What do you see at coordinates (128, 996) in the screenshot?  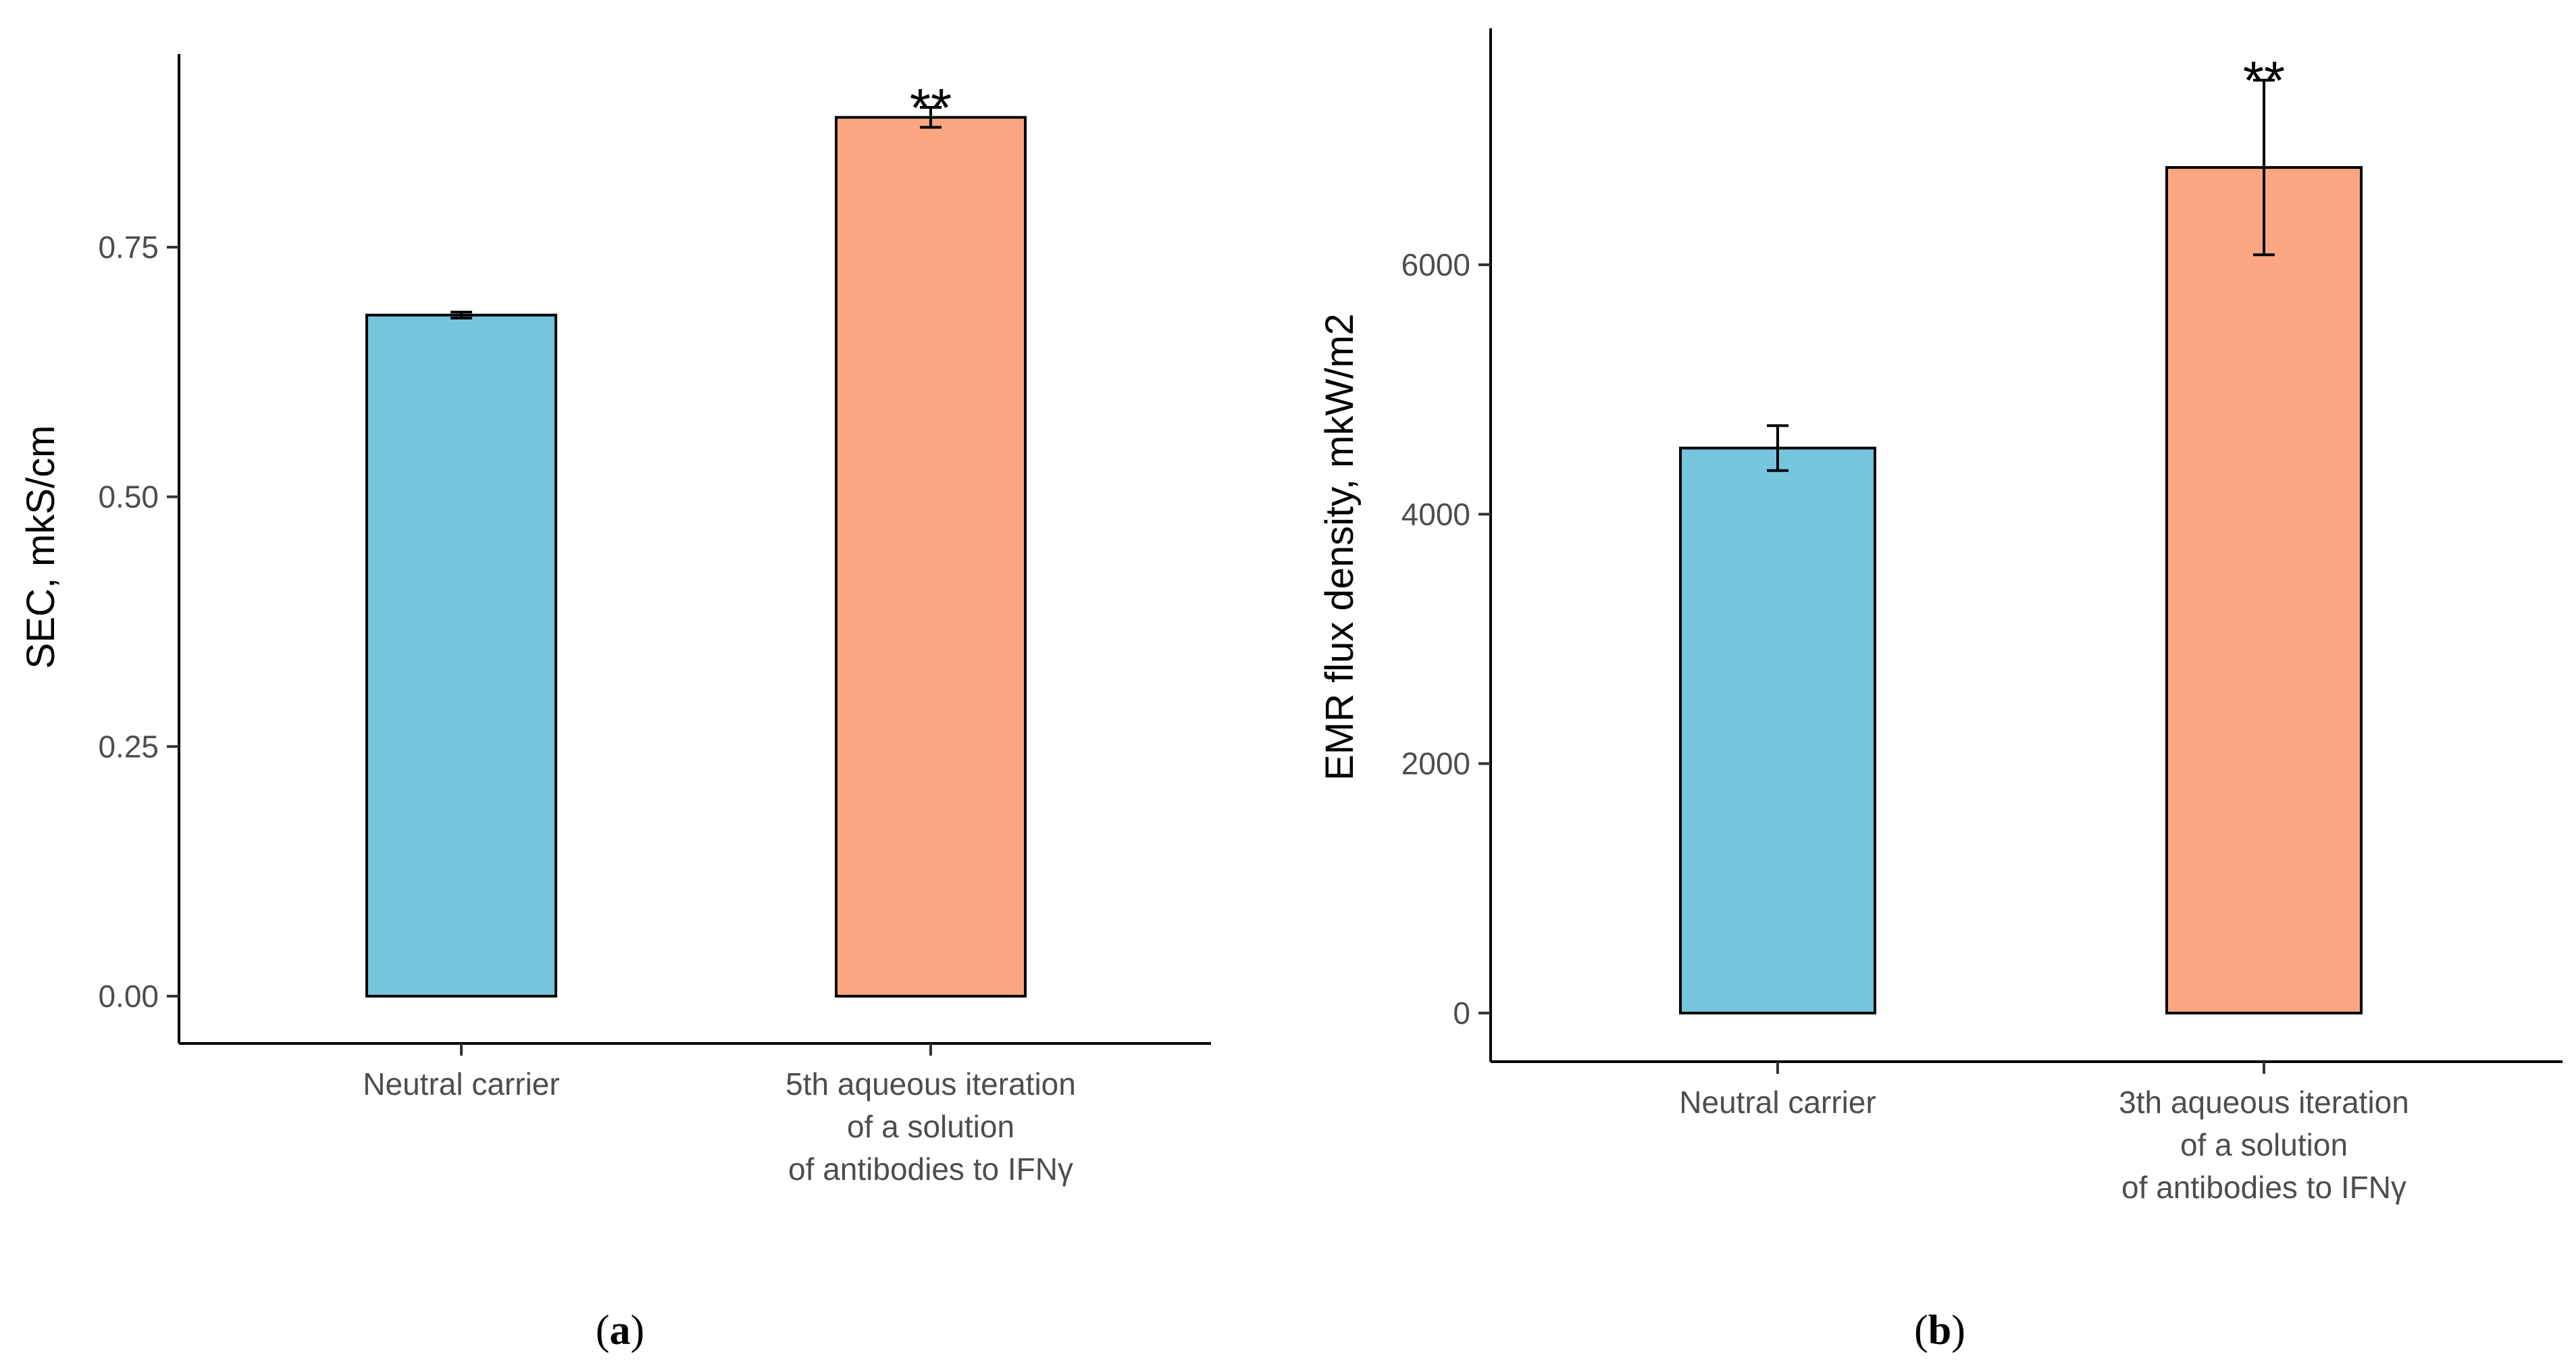 I see `y-tick-label: 0.00` at bounding box center [128, 996].